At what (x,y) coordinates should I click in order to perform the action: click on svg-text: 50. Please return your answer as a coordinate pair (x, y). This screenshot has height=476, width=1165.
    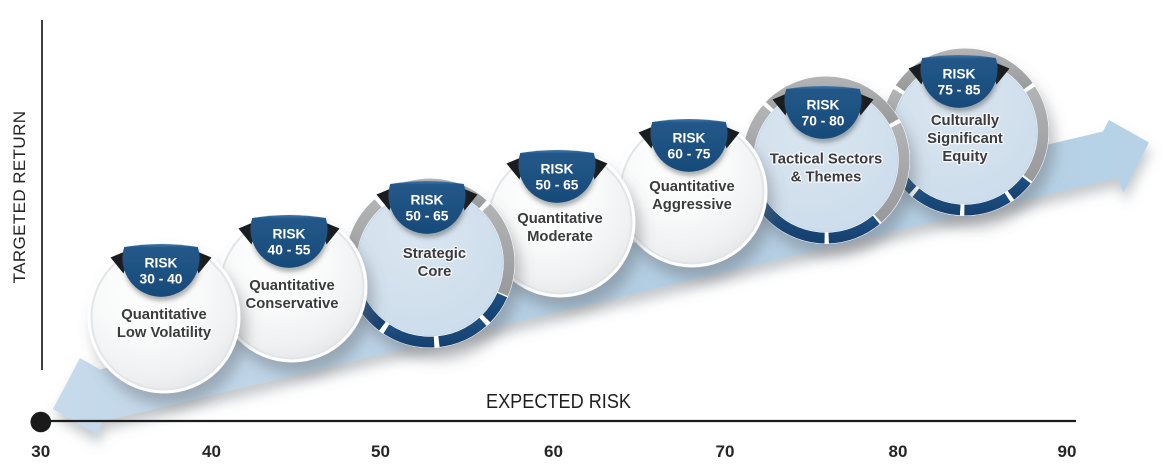
    Looking at the image, I should click on (380, 451).